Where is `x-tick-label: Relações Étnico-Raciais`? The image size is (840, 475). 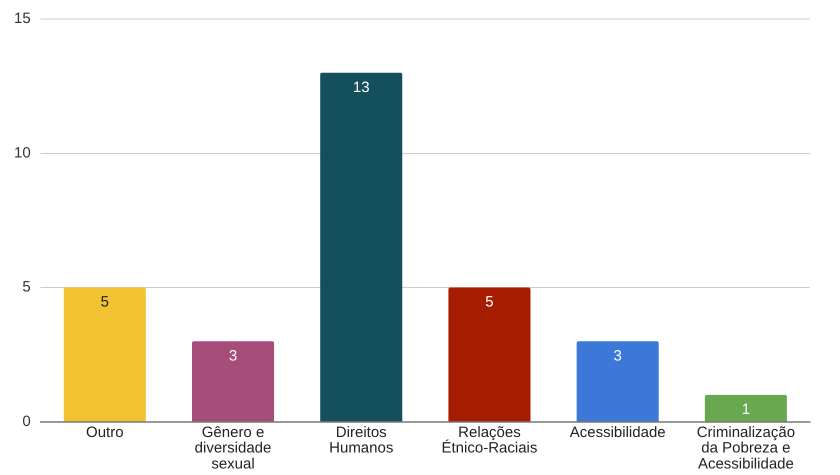 x-tick-label: Relações Étnico-Raciais is located at coordinates (490, 440).